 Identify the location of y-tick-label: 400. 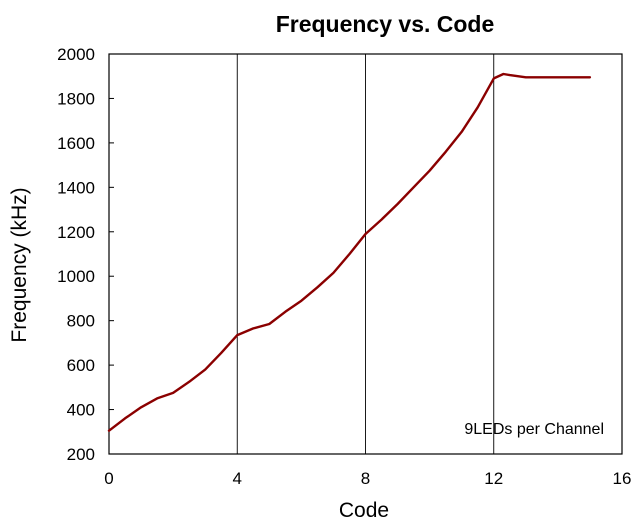
(81, 410).